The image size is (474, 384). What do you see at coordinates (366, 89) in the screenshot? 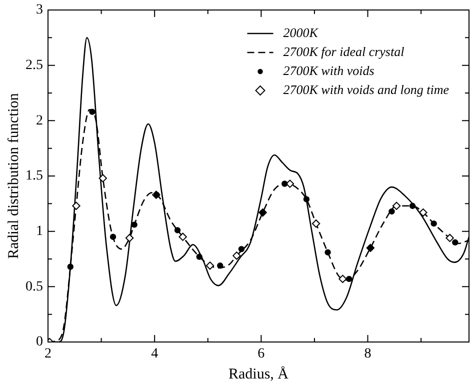
I see `legend-label: 2700K with voids and long time` at bounding box center [366, 89].